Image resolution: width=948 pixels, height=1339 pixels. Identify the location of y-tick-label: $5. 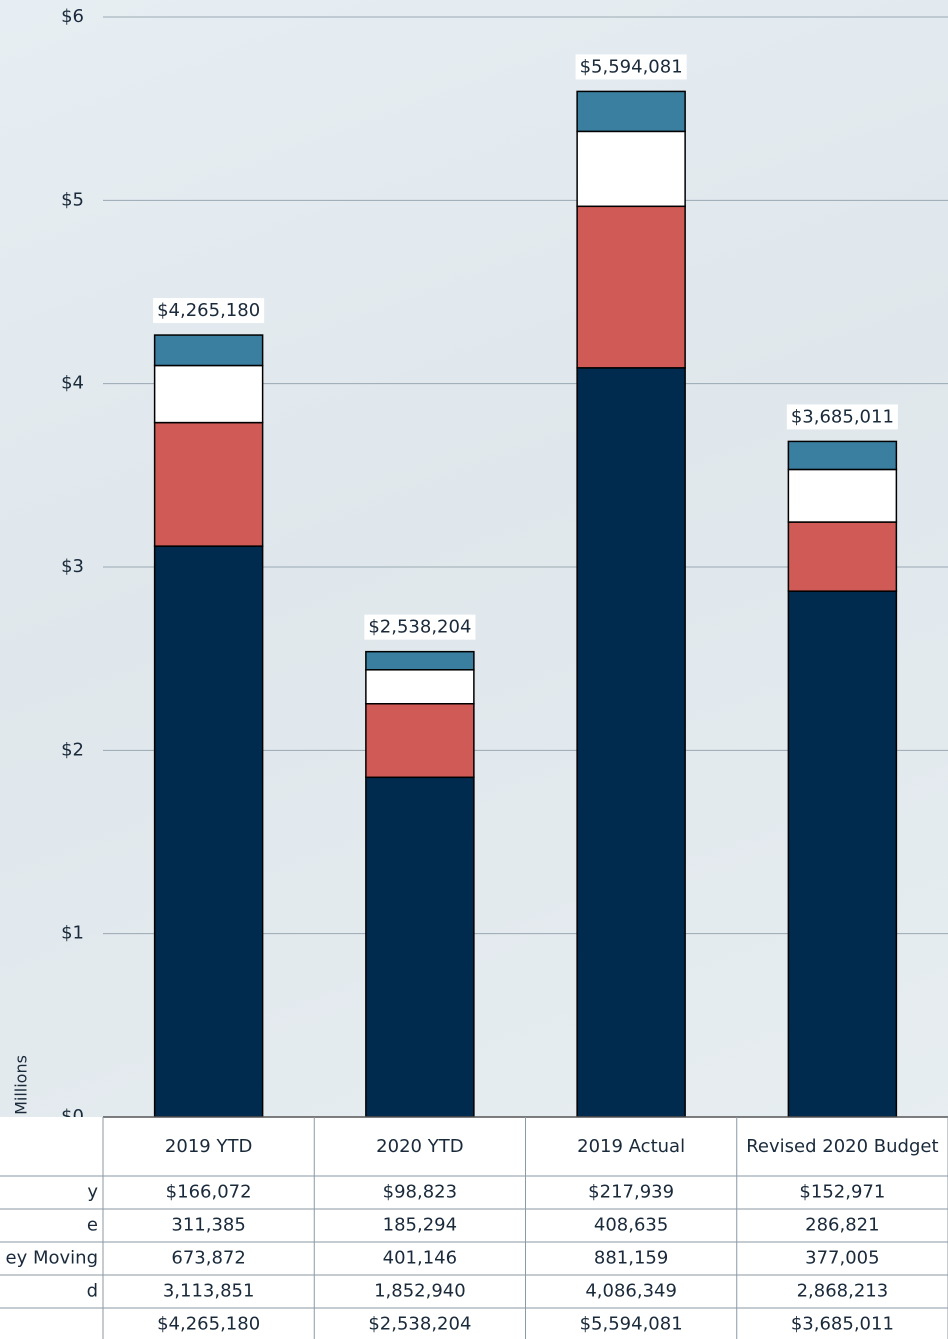
(72, 199).